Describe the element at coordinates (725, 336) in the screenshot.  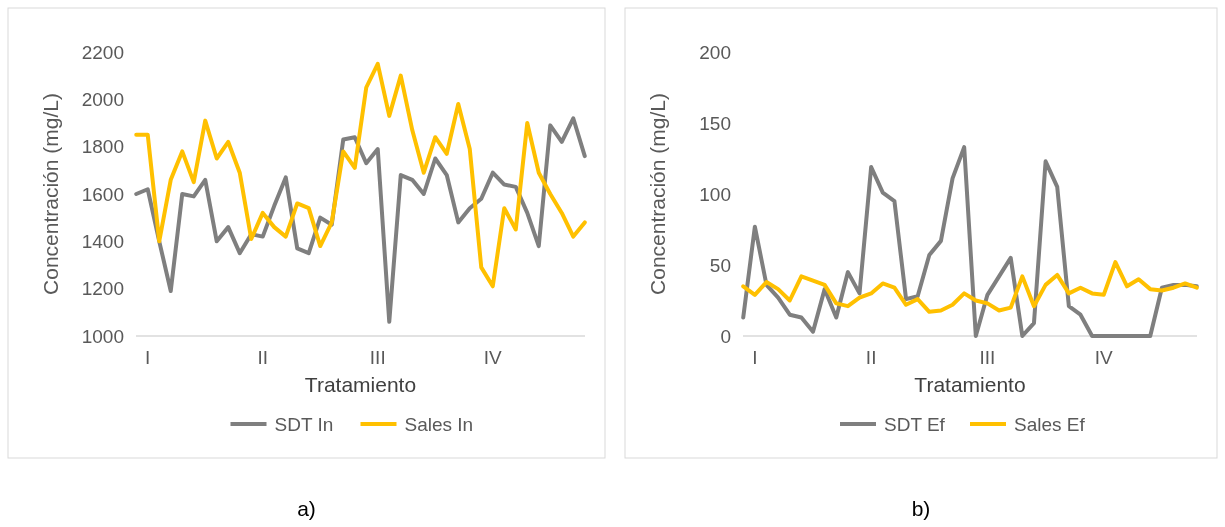
I see `y-tick-label: 0` at that location.